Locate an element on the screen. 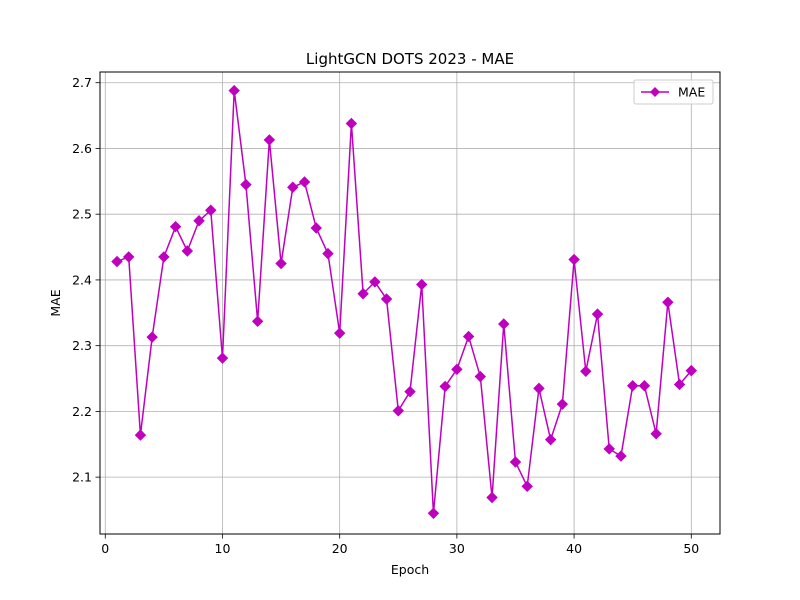 This screenshot has height=600, width=800. x-tick-label: 0 is located at coordinates (105, 548).